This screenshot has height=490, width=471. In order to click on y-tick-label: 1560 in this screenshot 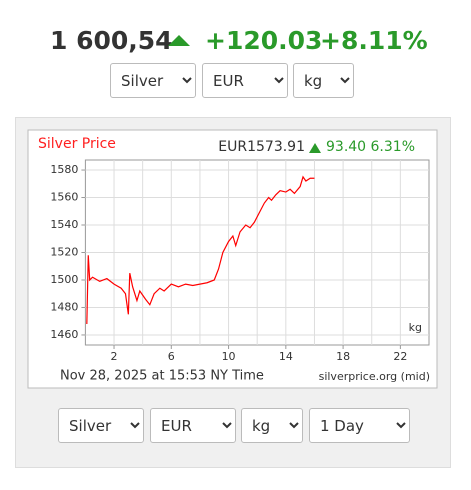, I will do `click(64, 197)`.